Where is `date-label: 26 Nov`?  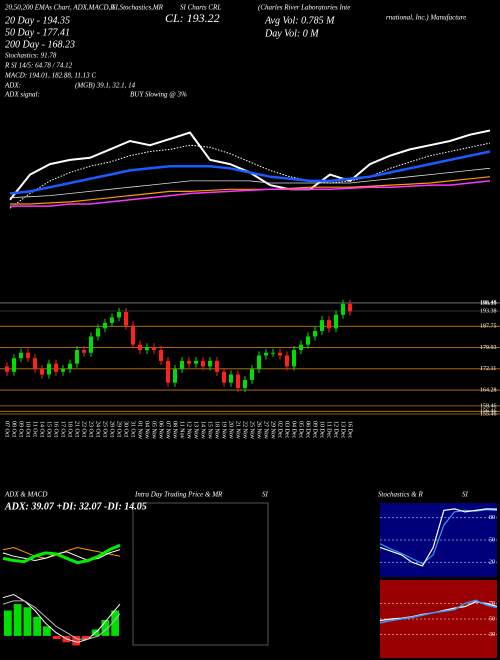
date-label: 26 Nov is located at coordinates (259, 430).